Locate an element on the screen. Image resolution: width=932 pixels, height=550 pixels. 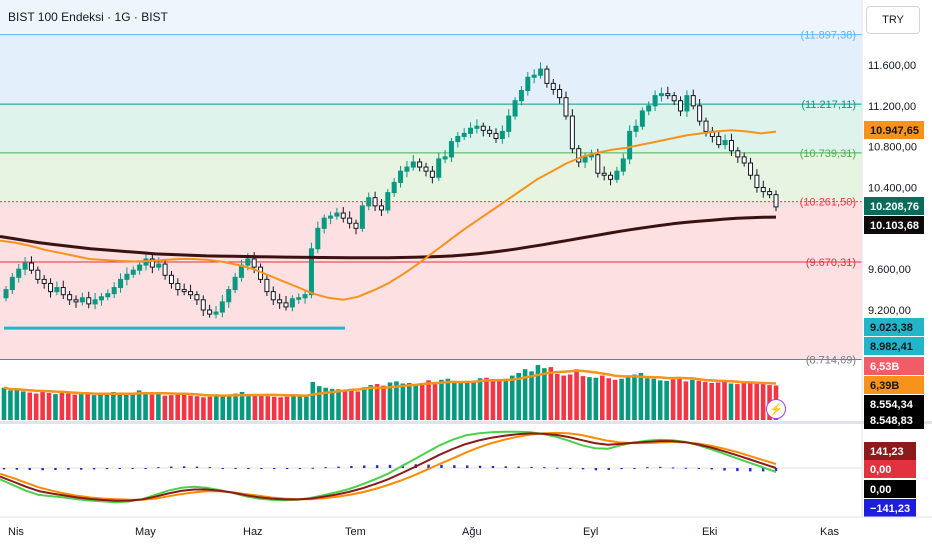
currency-button: TRY is located at coordinates (893, 20).